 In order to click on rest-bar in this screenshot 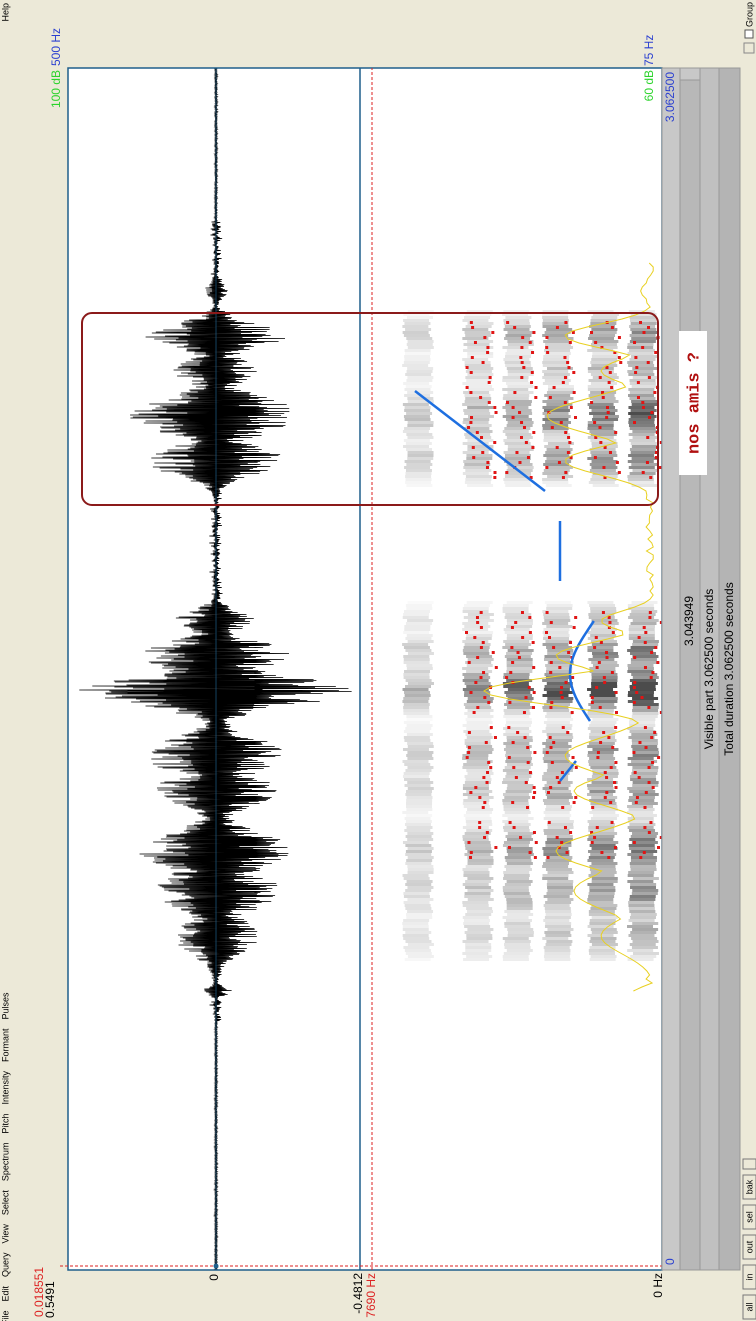, I will do `click(690, 74)`.